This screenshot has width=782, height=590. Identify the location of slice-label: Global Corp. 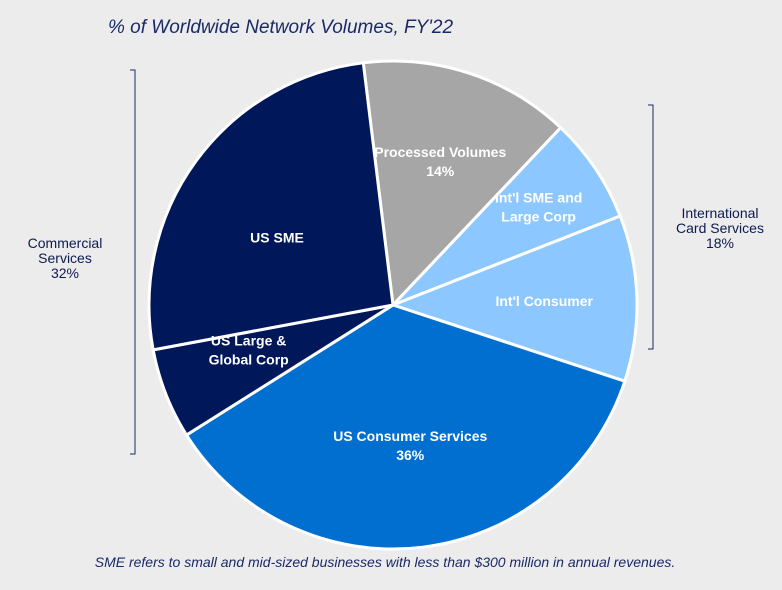
(249, 360).